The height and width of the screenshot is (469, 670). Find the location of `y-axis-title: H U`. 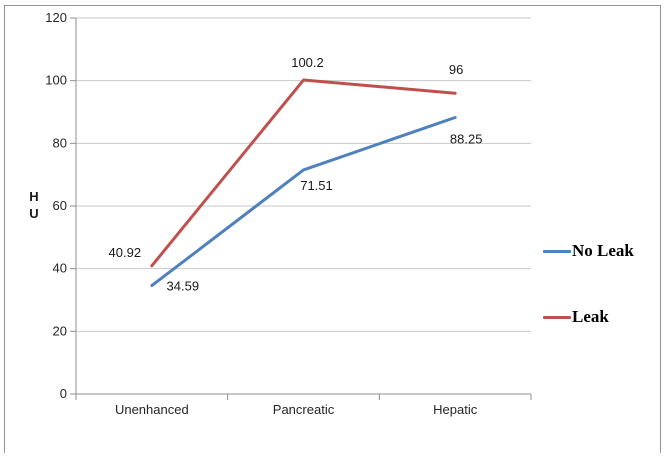

y-axis-title: H U is located at coordinates (34, 205).